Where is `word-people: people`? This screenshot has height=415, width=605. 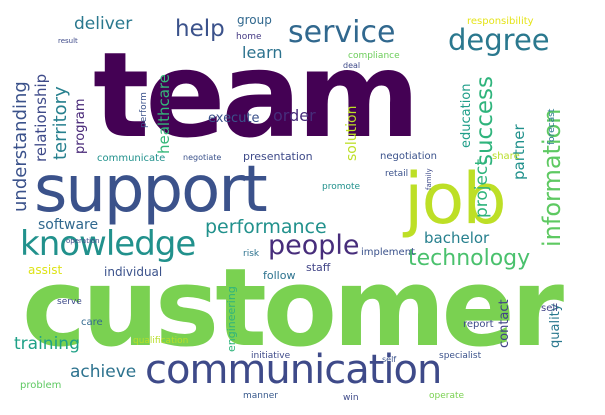 word-people: people is located at coordinates (314, 245).